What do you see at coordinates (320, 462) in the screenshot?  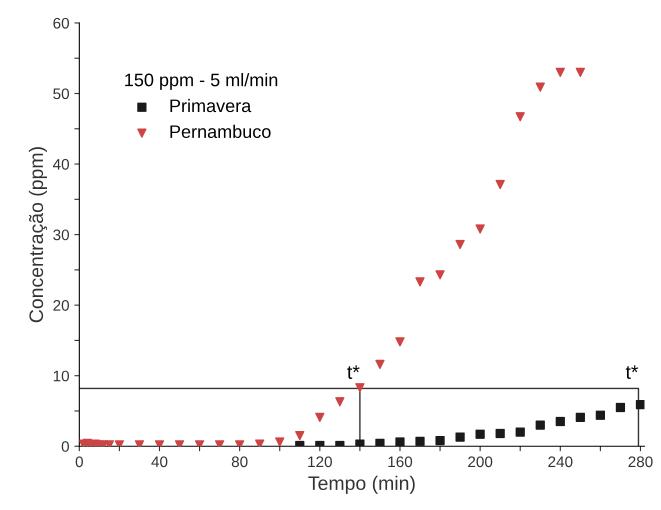 I see `x-tick-label: 120` at bounding box center [320, 462].